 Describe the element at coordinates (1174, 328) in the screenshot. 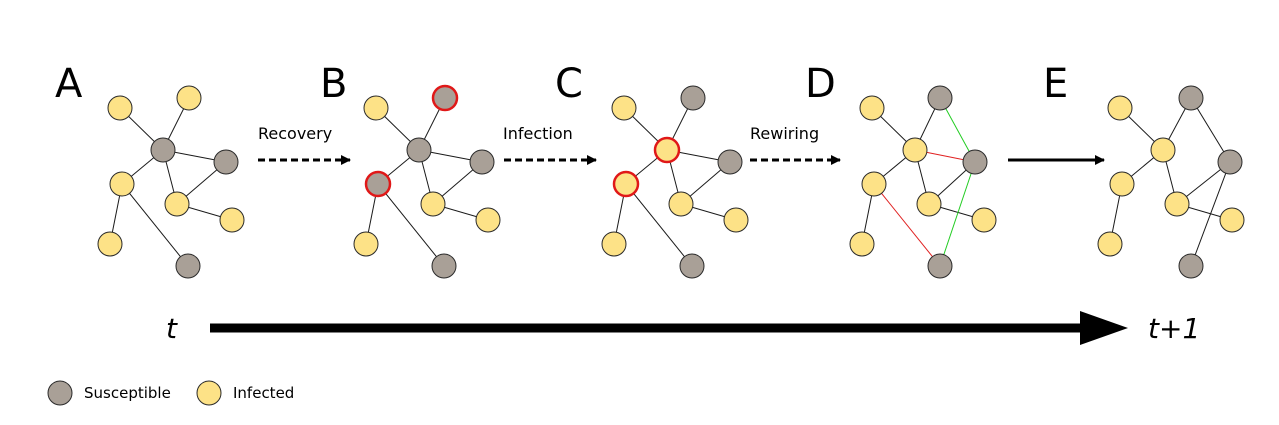

I see `timeline-end-label: t+1` at that location.